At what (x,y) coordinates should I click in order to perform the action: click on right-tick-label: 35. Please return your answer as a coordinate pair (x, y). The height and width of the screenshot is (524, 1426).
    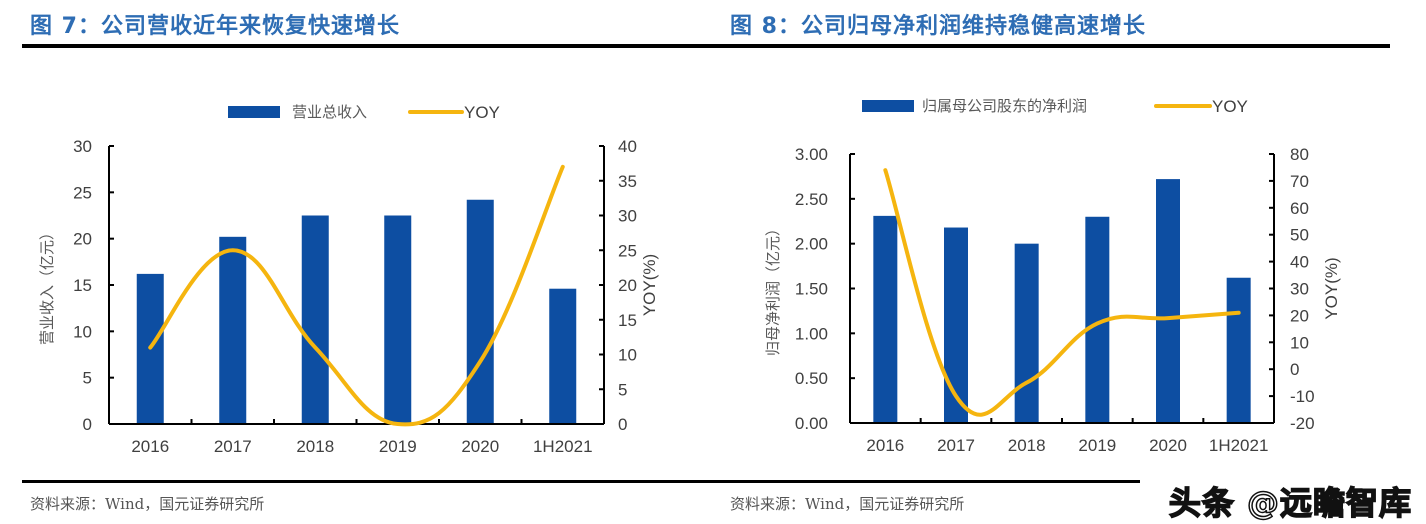
    Looking at the image, I should click on (627, 181).